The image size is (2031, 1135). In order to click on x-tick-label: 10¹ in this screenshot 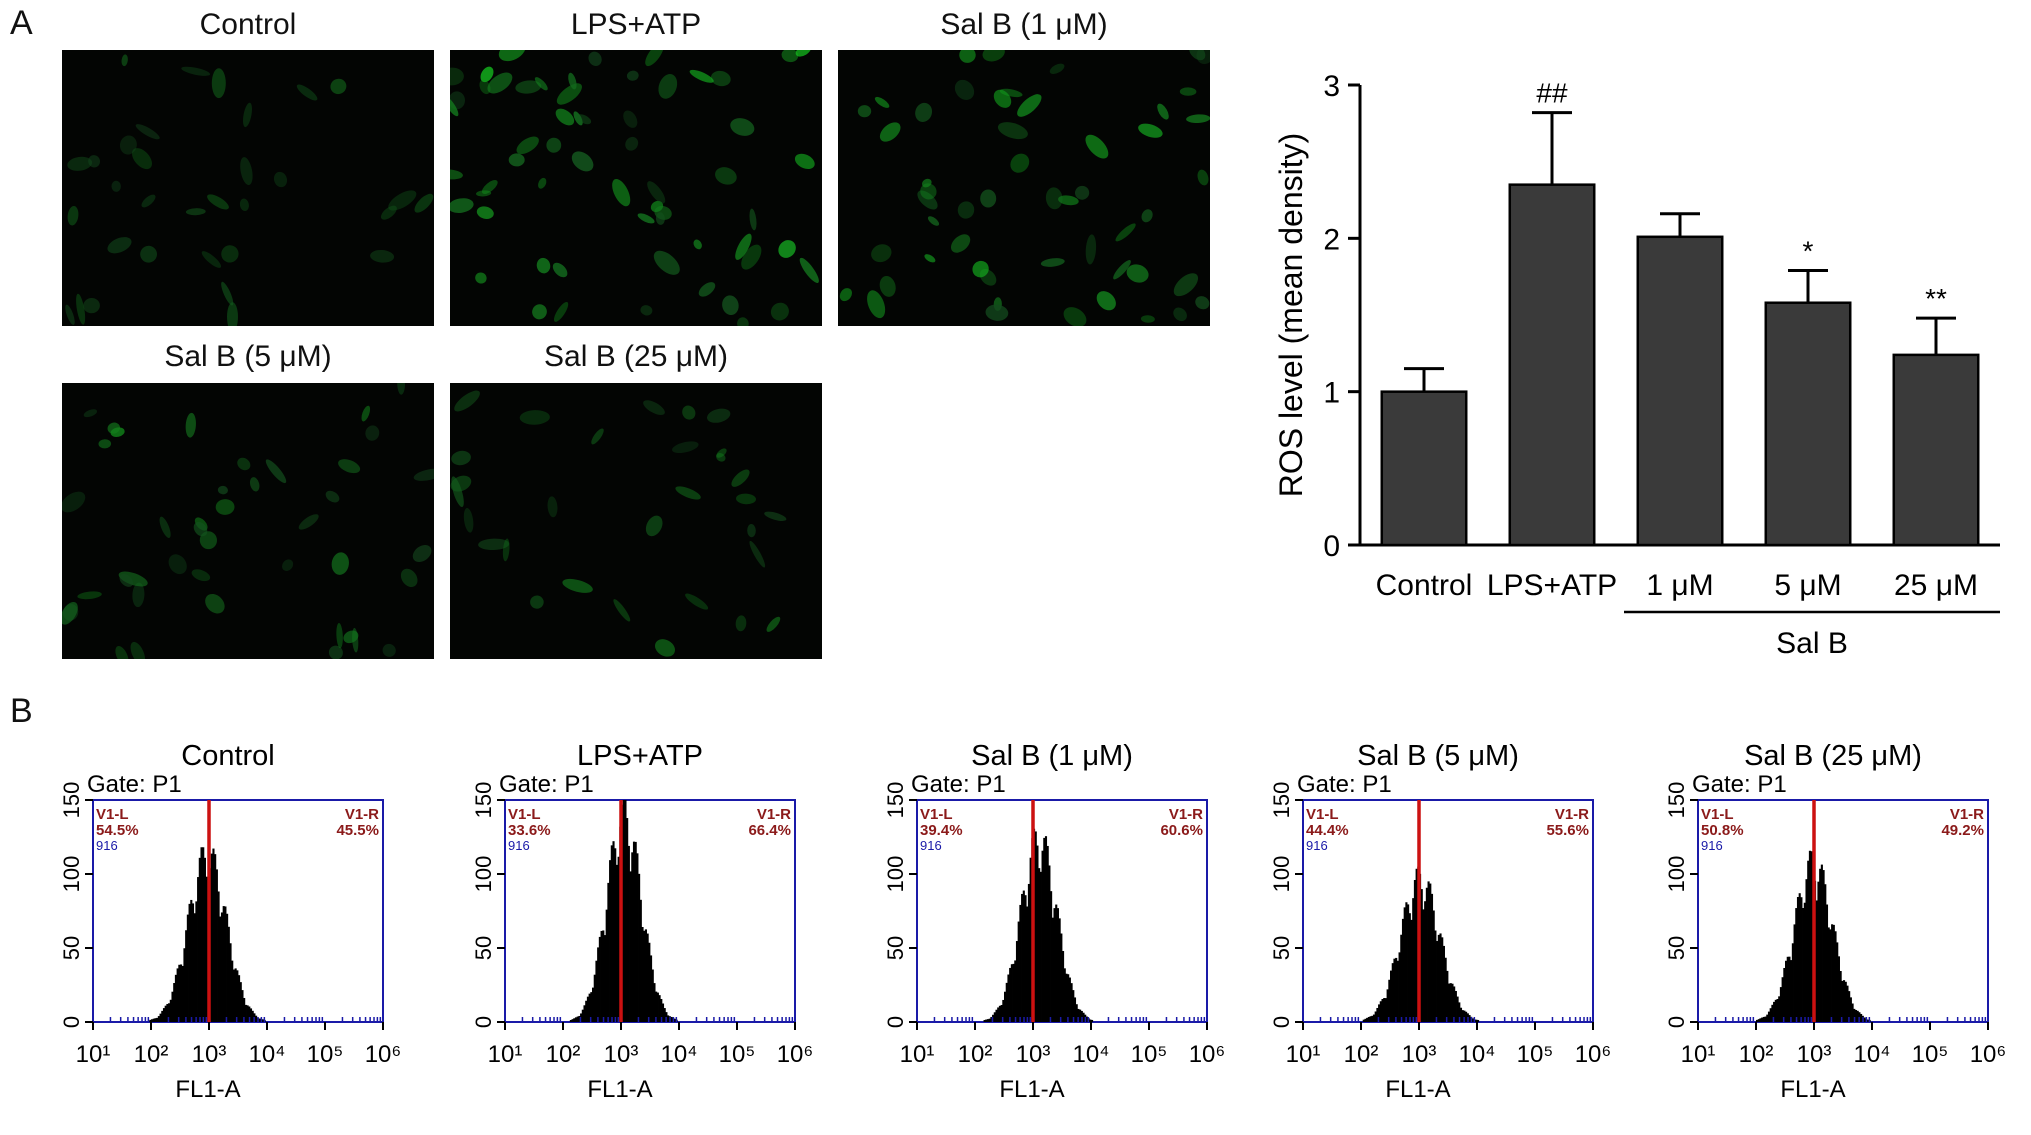, I will do `click(1303, 1054)`.